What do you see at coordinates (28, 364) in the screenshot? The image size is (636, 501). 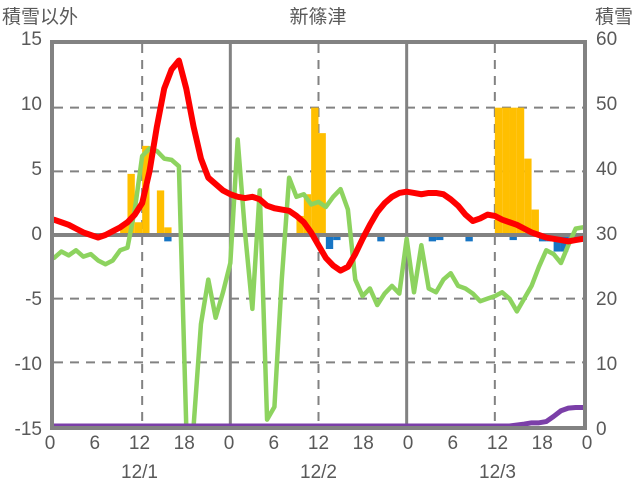 I see `y-left-tick-label: -10` at bounding box center [28, 364].